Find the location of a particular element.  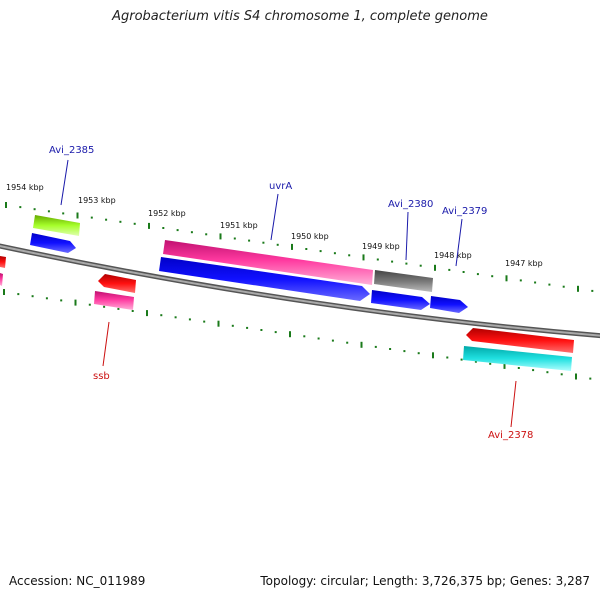

tick-row-outer is located at coordinates (299, 247).